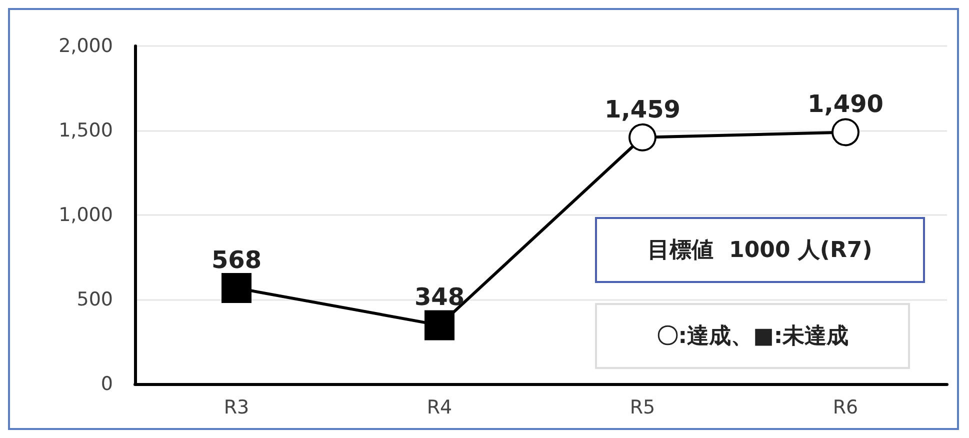  Describe the element at coordinates (106, 384) in the screenshot. I see `y-tick-label: 0` at that location.